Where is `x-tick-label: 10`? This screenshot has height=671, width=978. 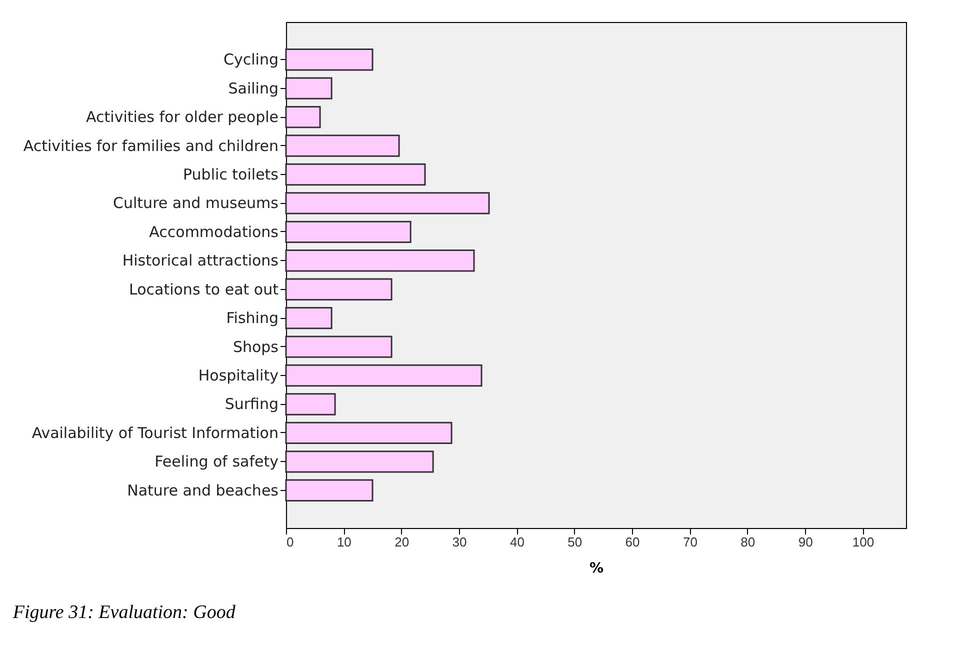
x-tick-label: 10 is located at coordinates (344, 542).